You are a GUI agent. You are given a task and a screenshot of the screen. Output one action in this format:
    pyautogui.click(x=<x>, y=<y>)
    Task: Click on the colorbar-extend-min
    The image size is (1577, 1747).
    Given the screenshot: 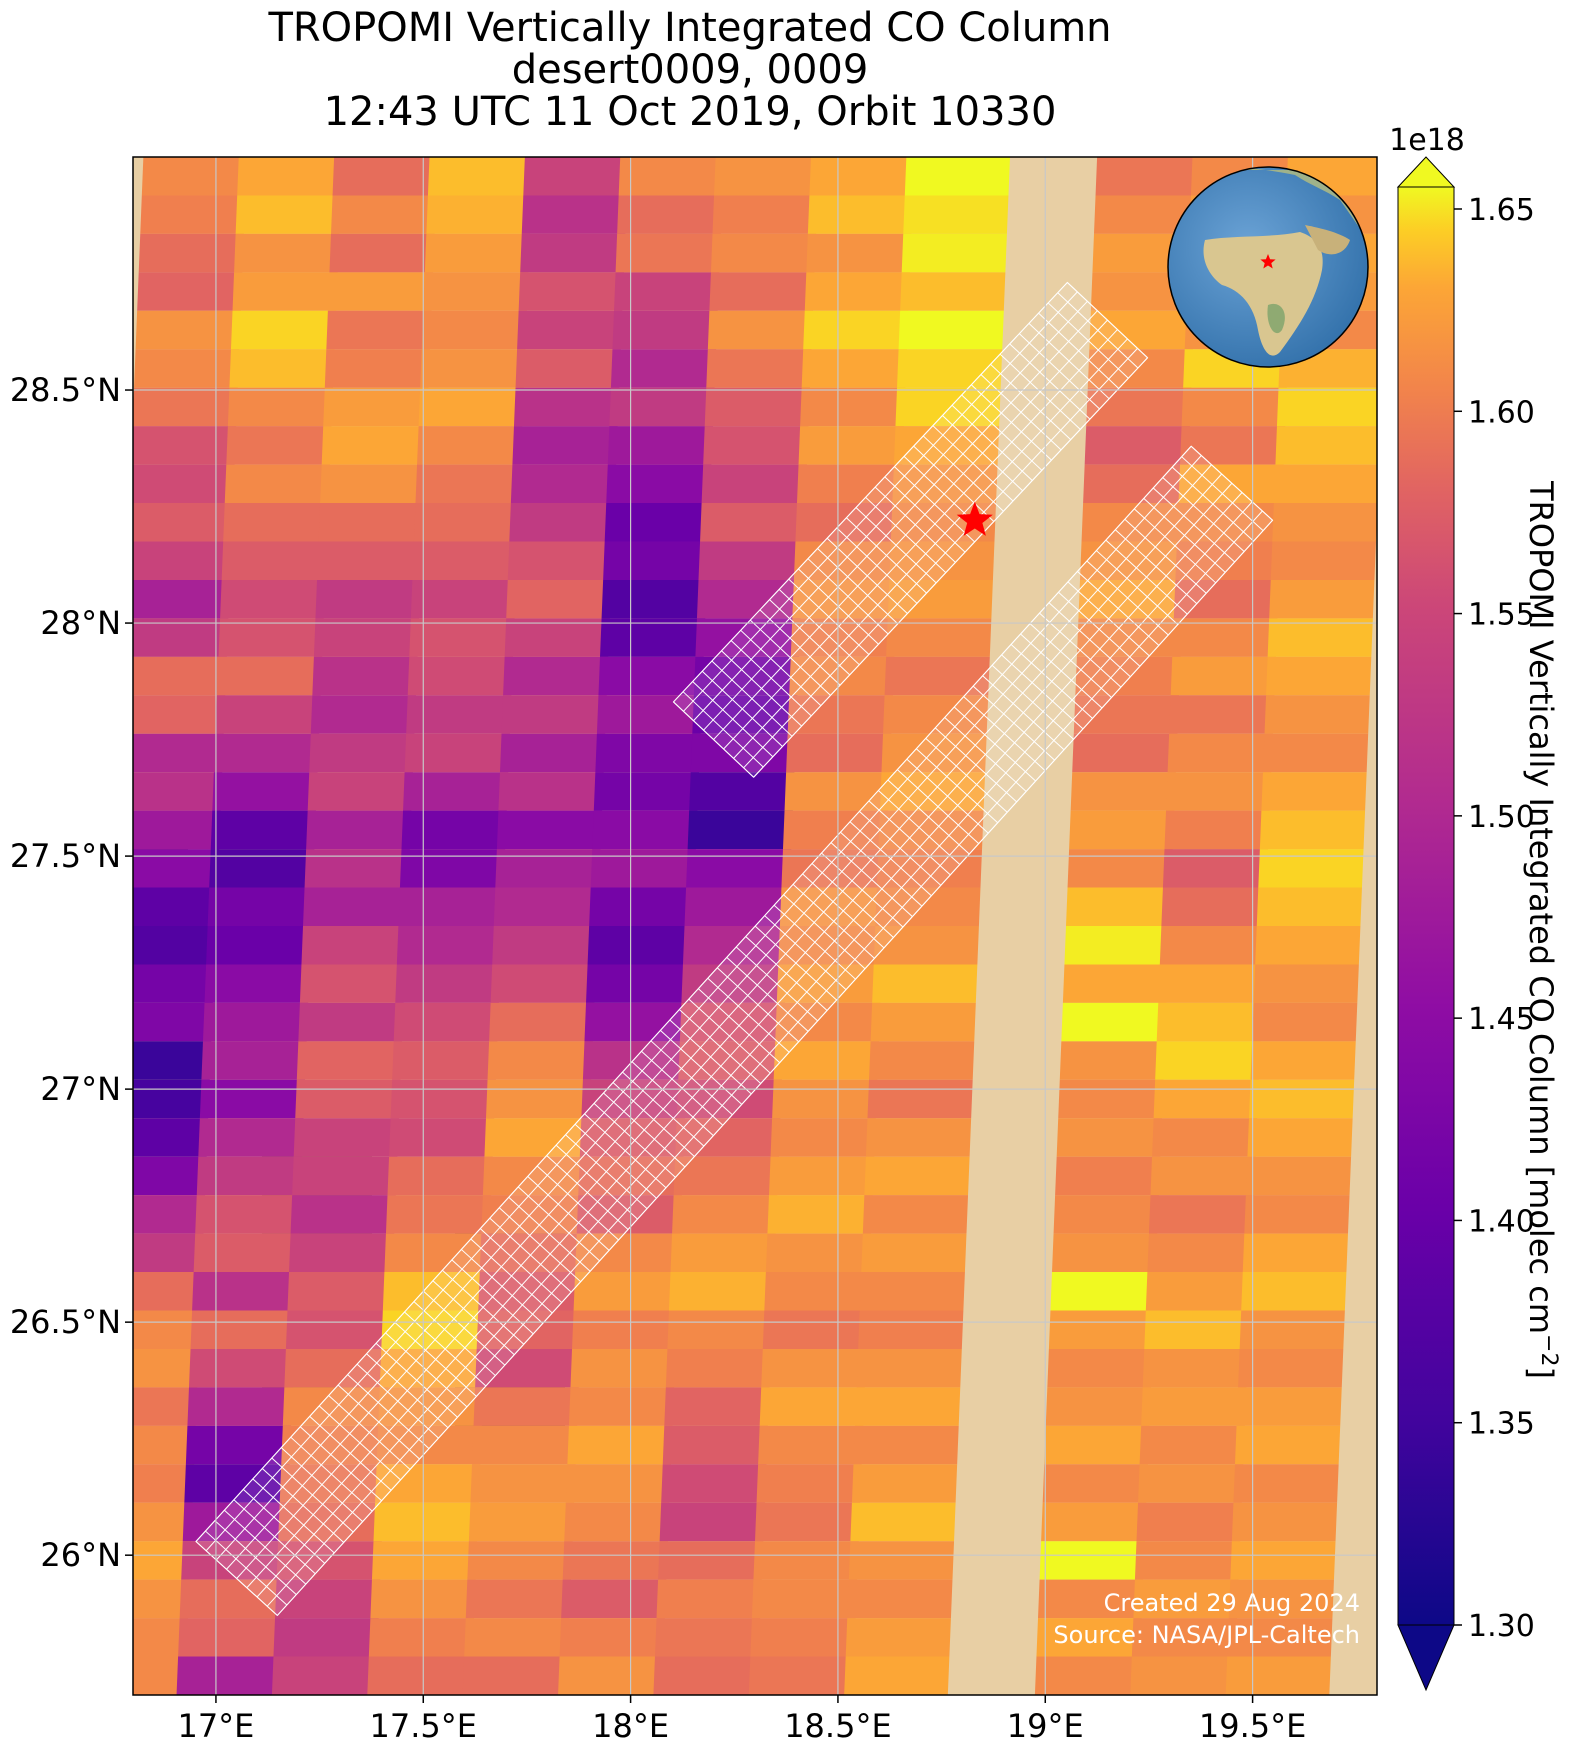 What is the action you would take?
    pyautogui.click(x=1426, y=1658)
    